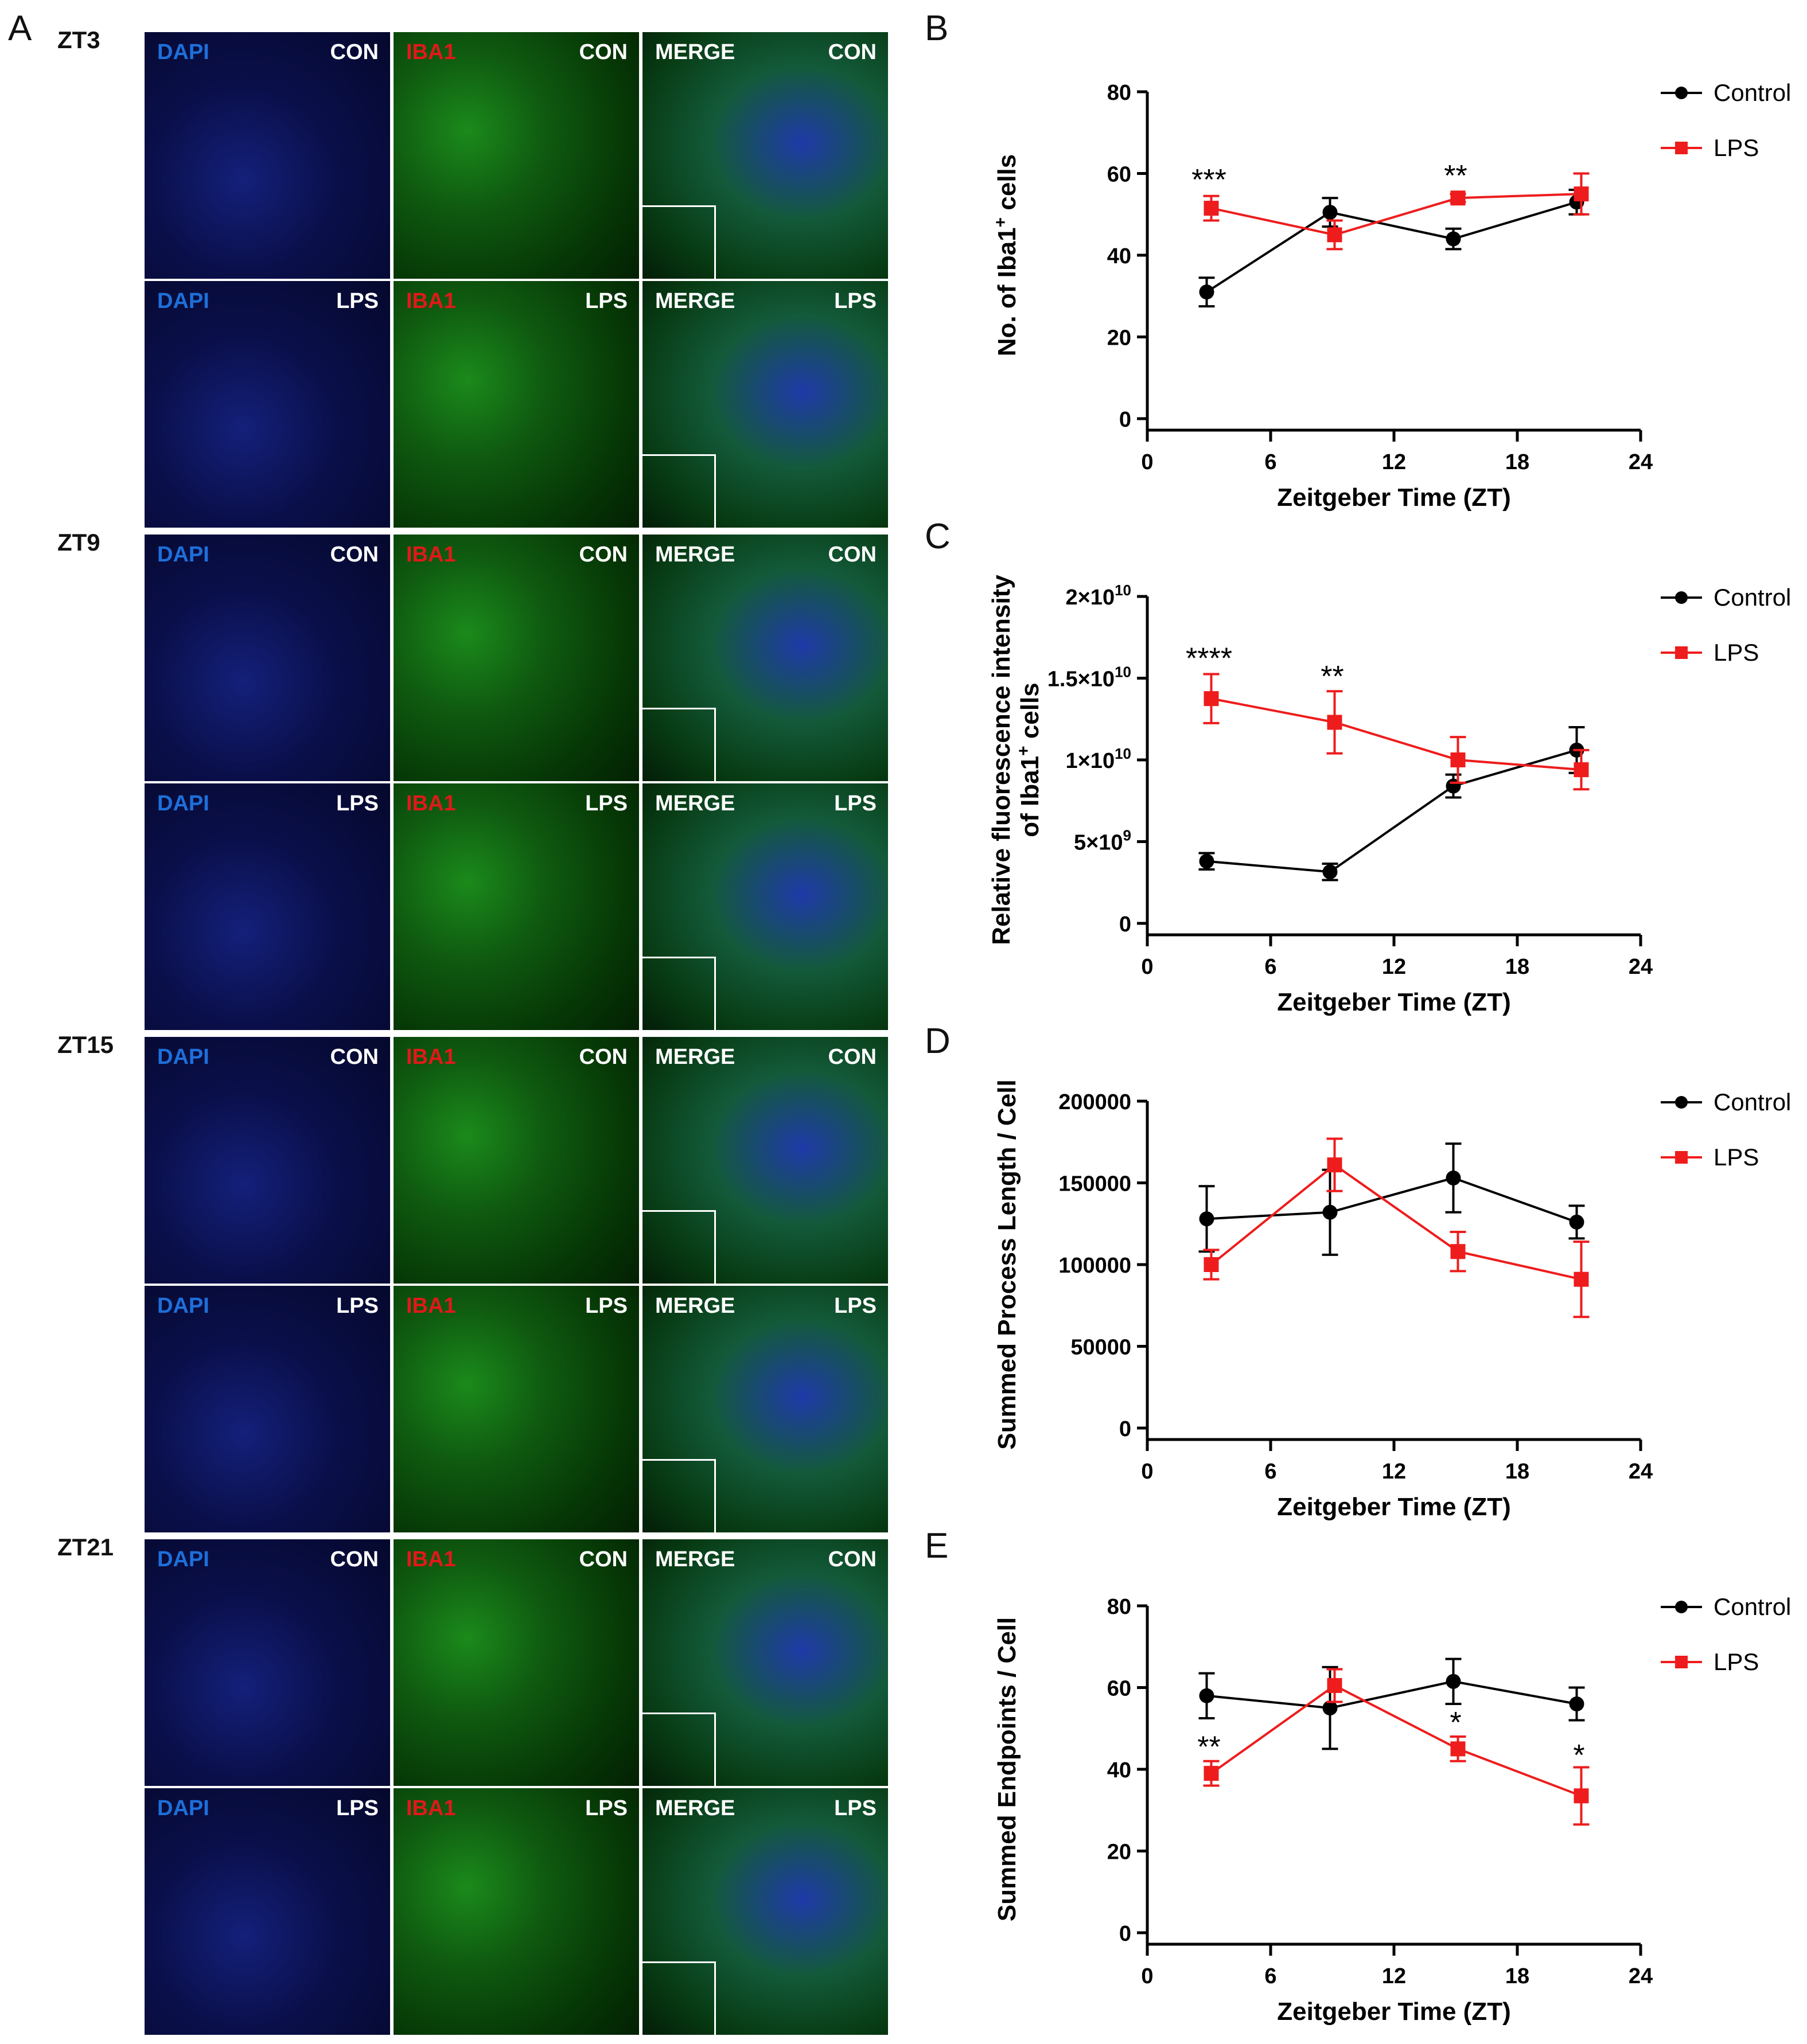 The height and width of the screenshot is (2044, 1807). I want to click on y-tick-label: 80, so click(1119, 93).